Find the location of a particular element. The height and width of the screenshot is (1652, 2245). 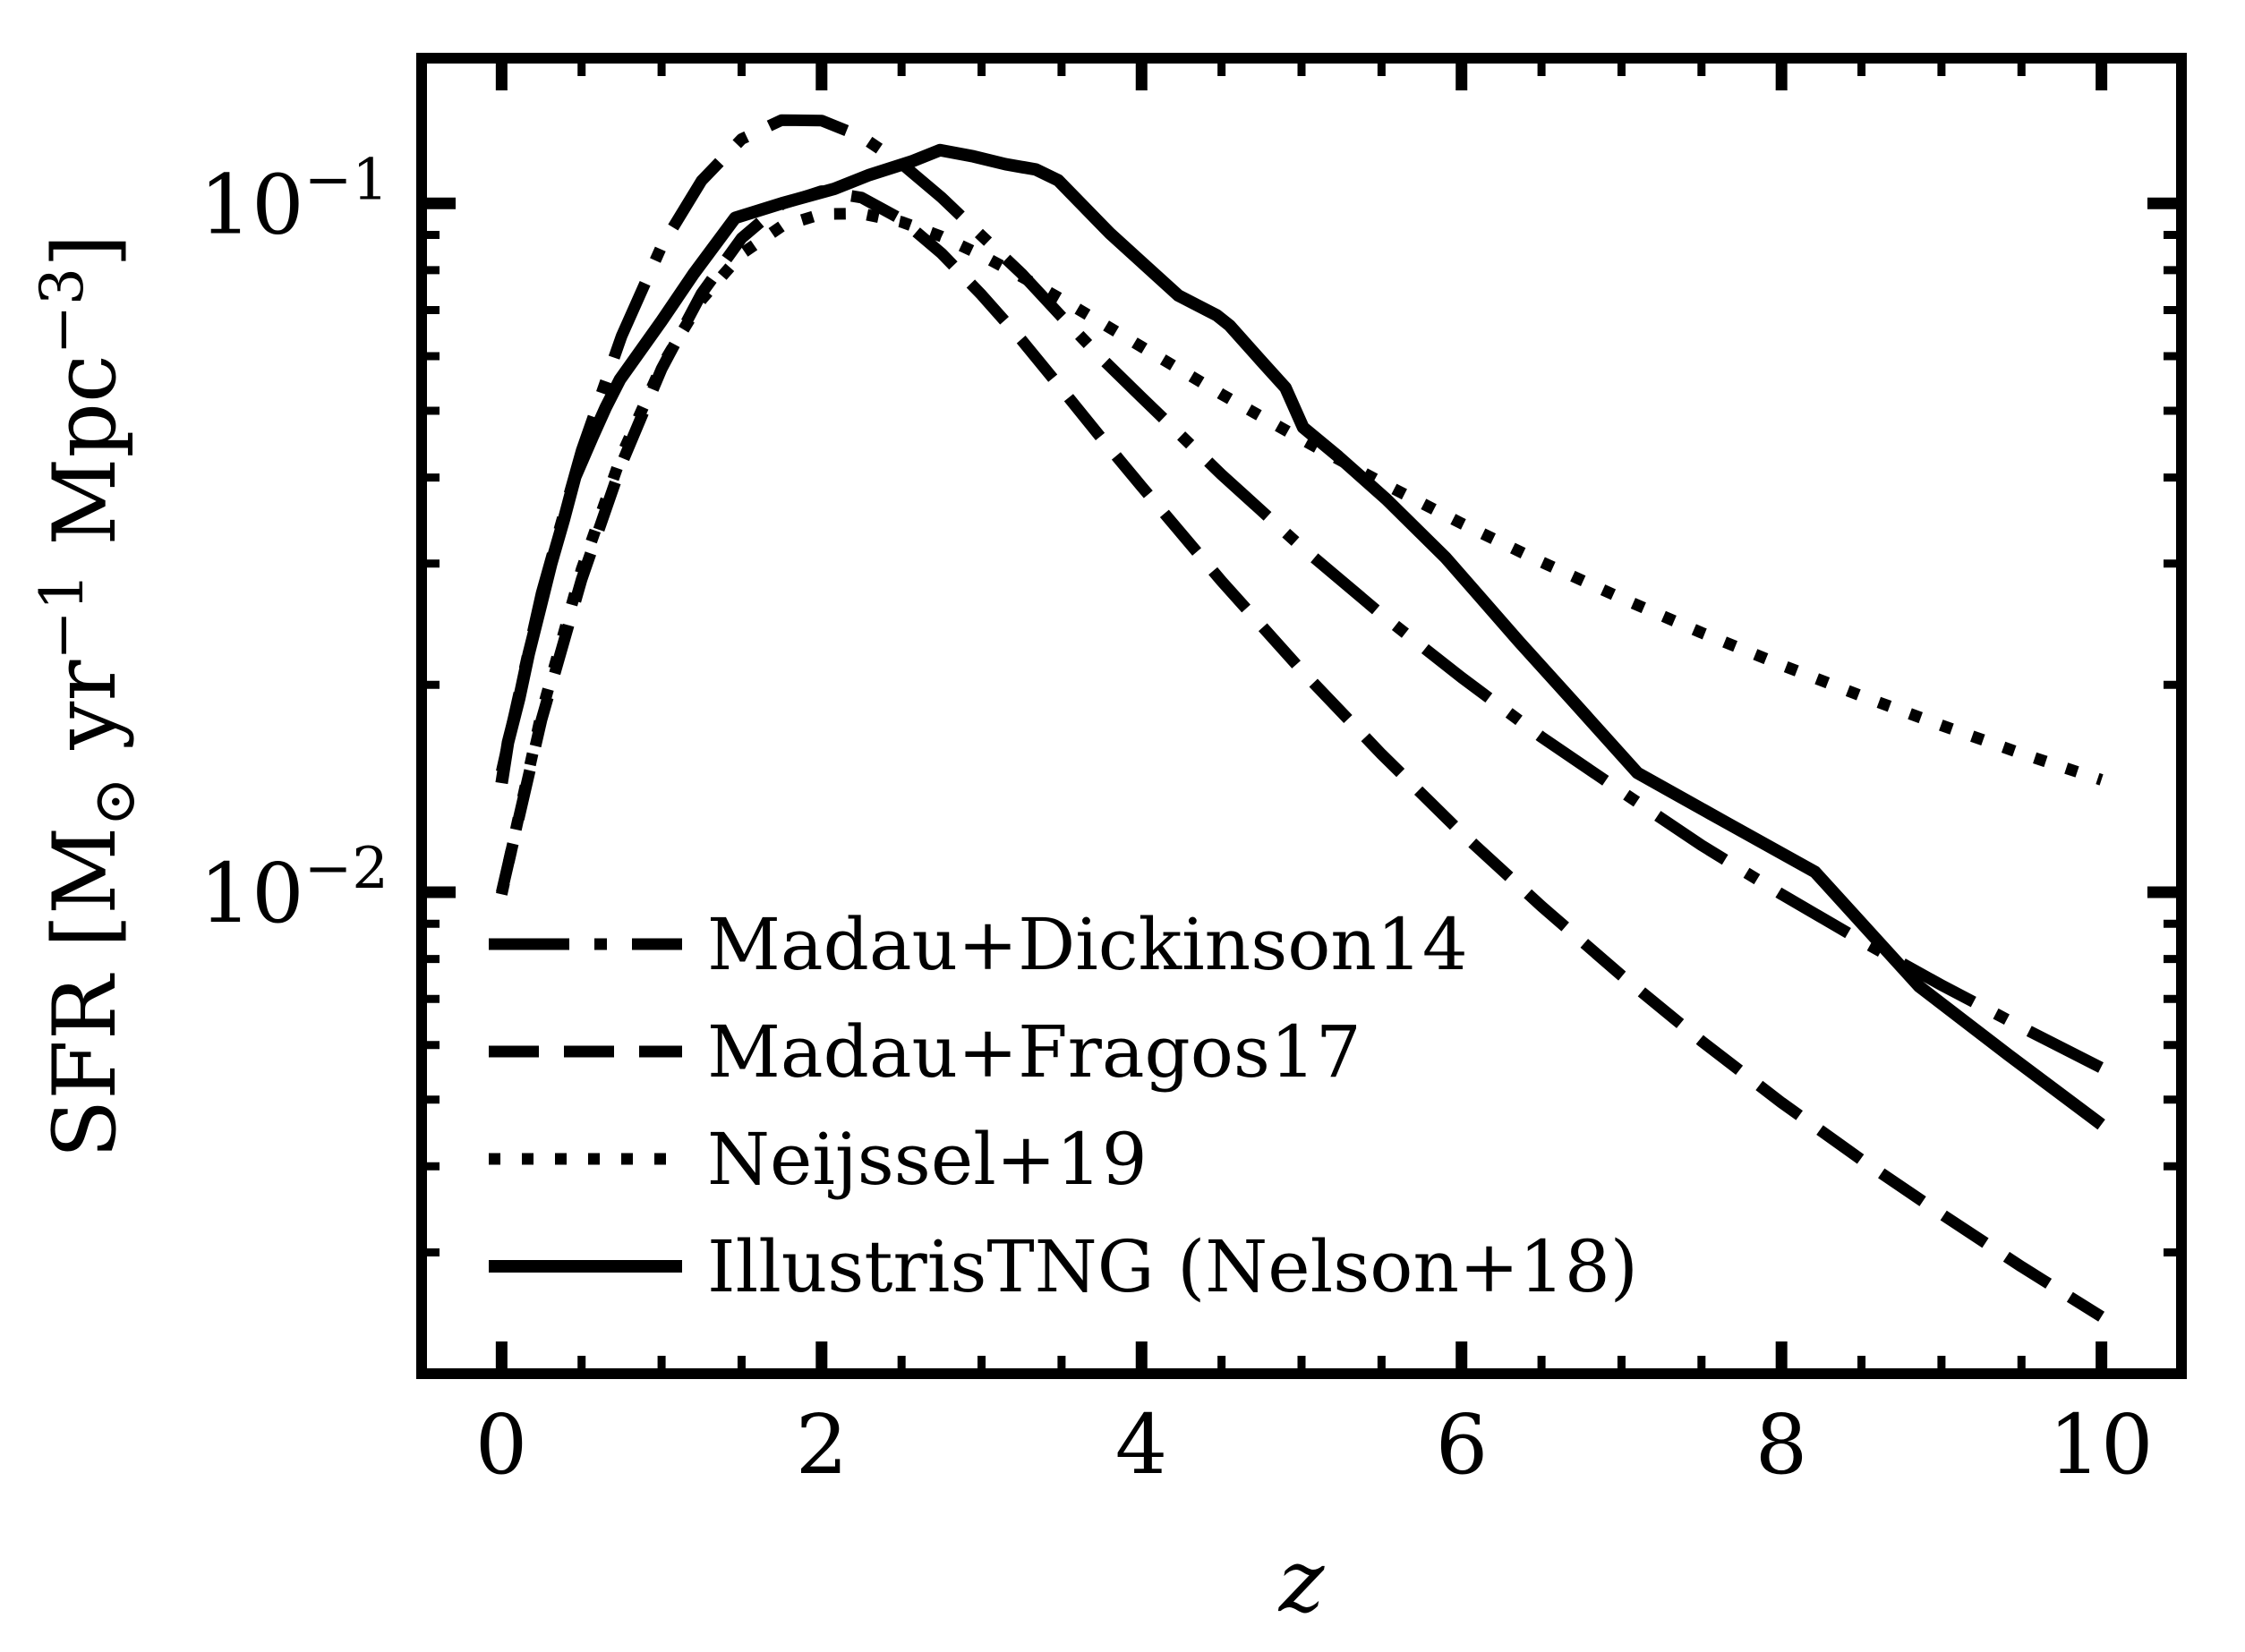

x-tick-label-10: 10 is located at coordinates (2101, 1445).